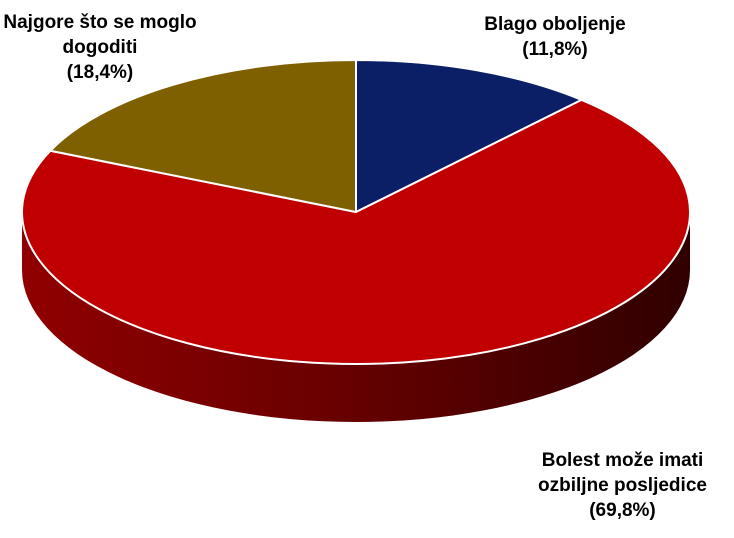  I want to click on label-name: Bolest može imati ozbiljne posljedice, so click(622, 473).